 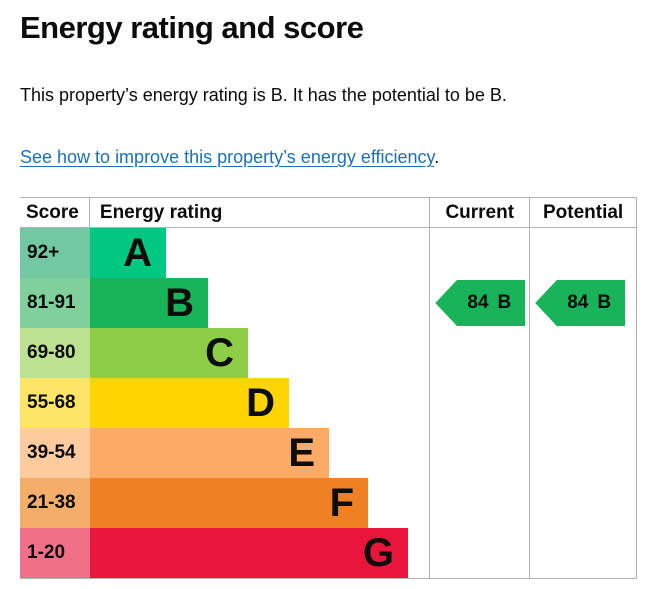 I want to click on band-row-a: 92+ A, so click(x=224, y=253).